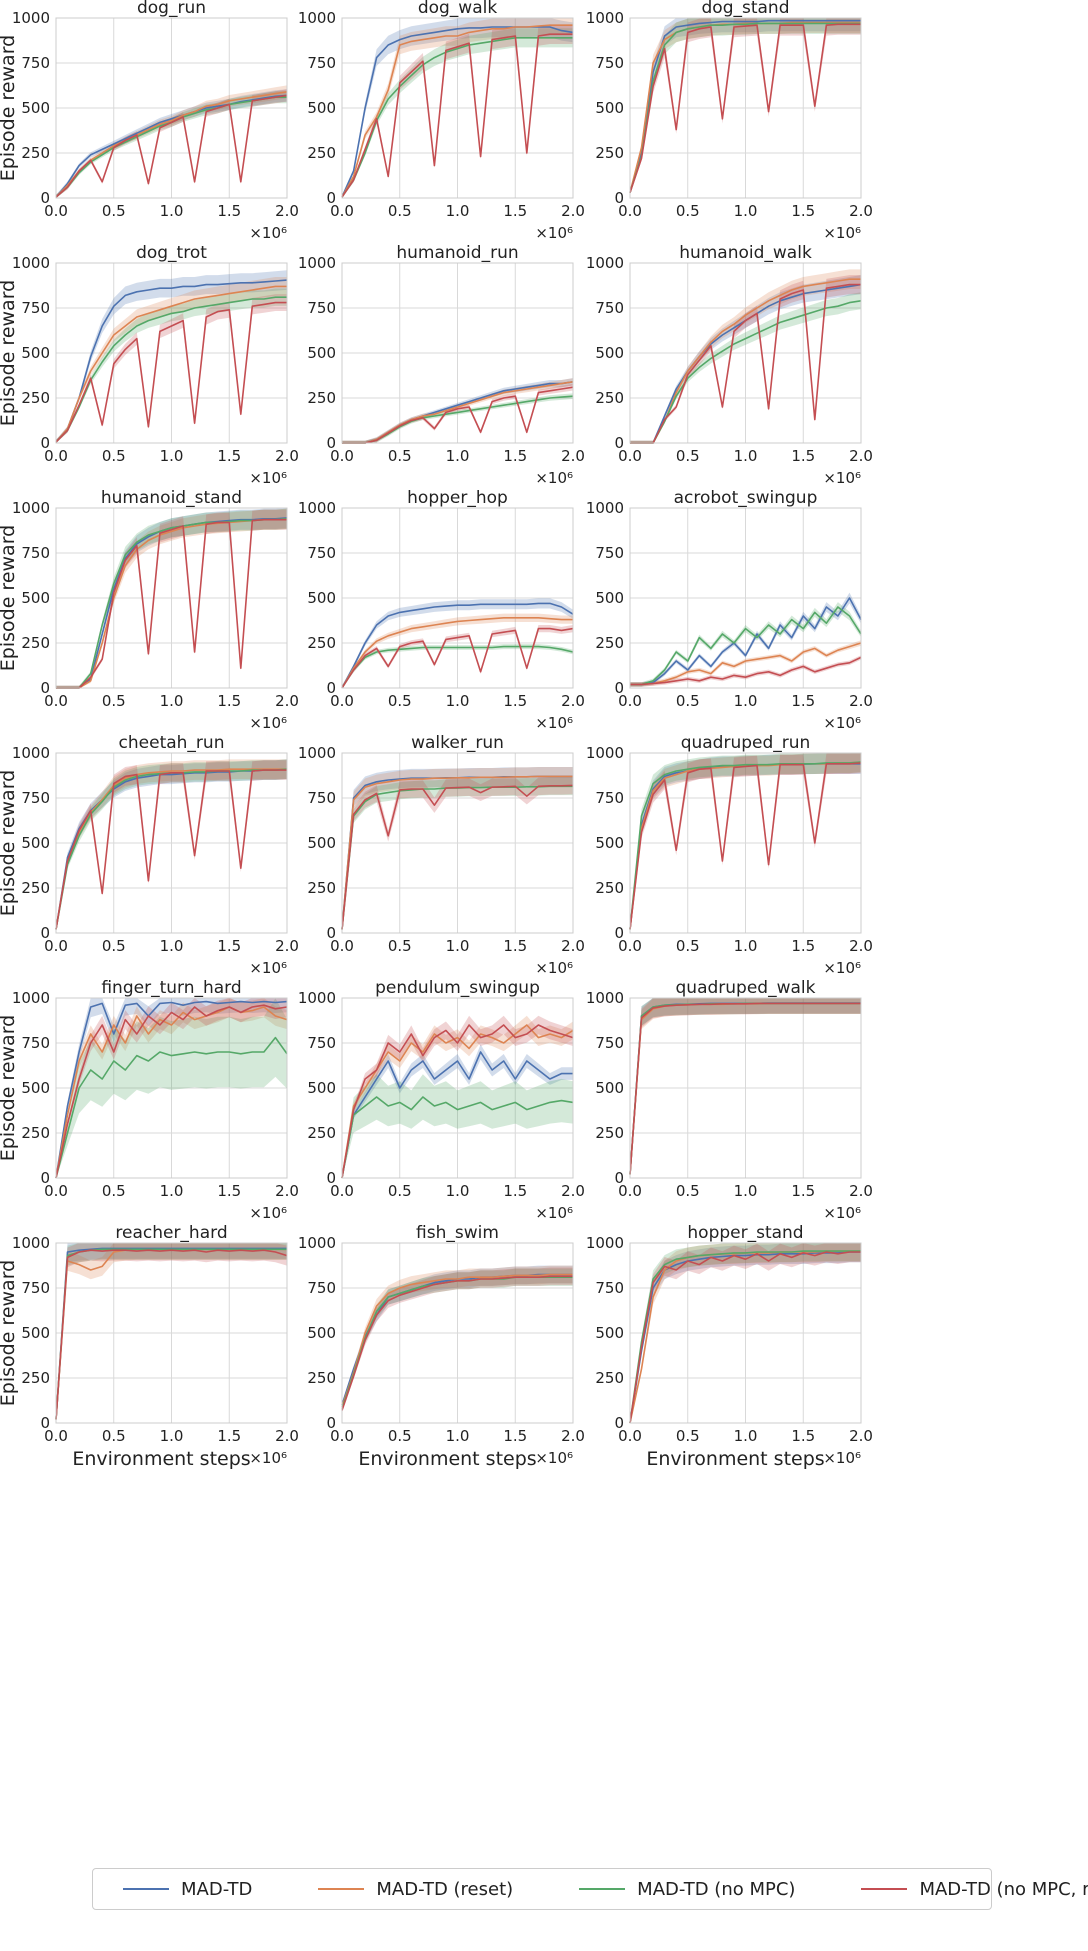  Describe the element at coordinates (9, 1088) in the screenshot. I see `y-axis-label: Episode reward` at that location.